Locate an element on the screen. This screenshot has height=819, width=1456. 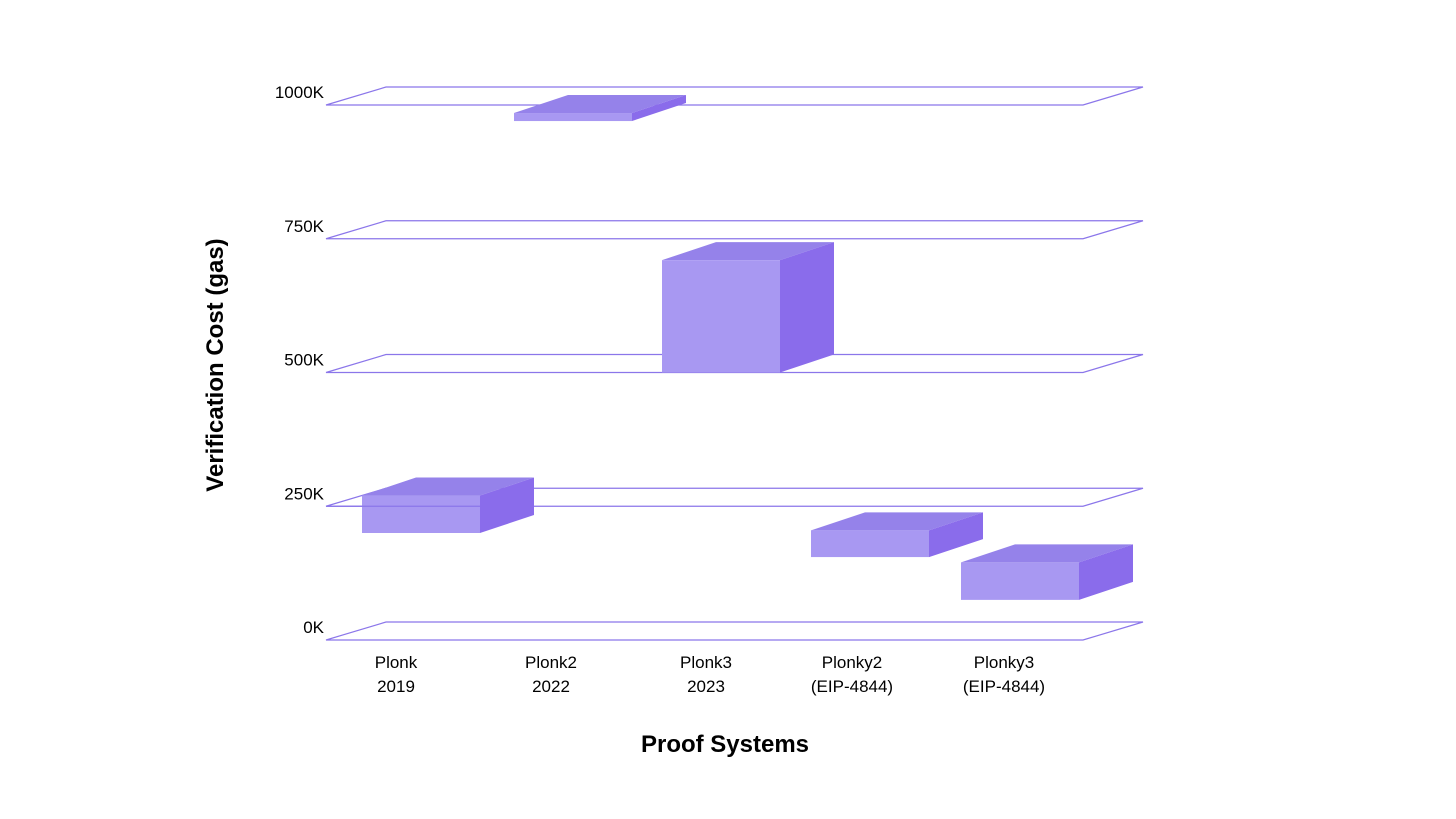
y-tick-label-2: 500K is located at coordinates (304, 360).